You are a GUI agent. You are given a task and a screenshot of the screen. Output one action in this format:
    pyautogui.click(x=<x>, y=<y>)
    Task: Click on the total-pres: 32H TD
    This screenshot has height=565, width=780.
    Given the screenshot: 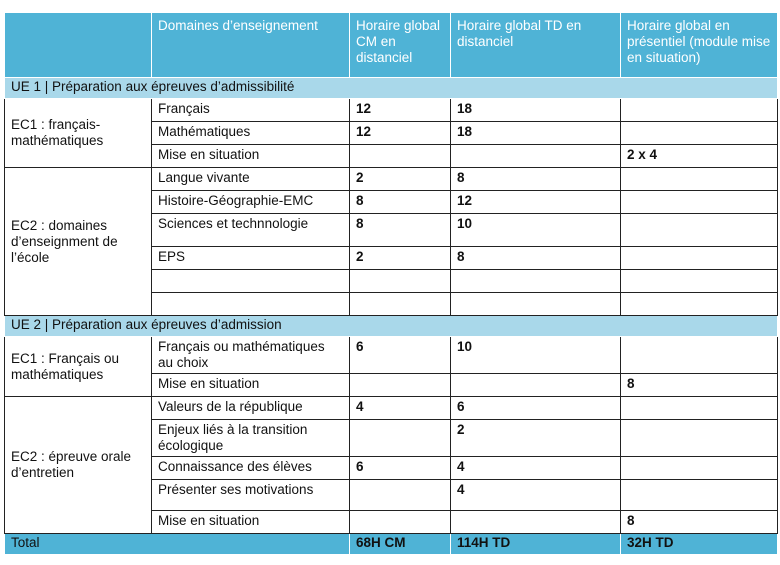 What is the action you would take?
    pyautogui.click(x=699, y=544)
    